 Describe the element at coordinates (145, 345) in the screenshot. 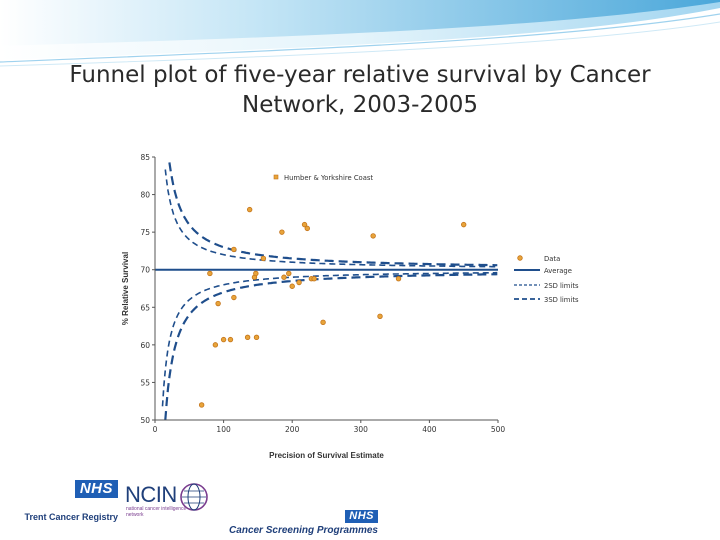

I see `y-tick-label-60: 60` at that location.